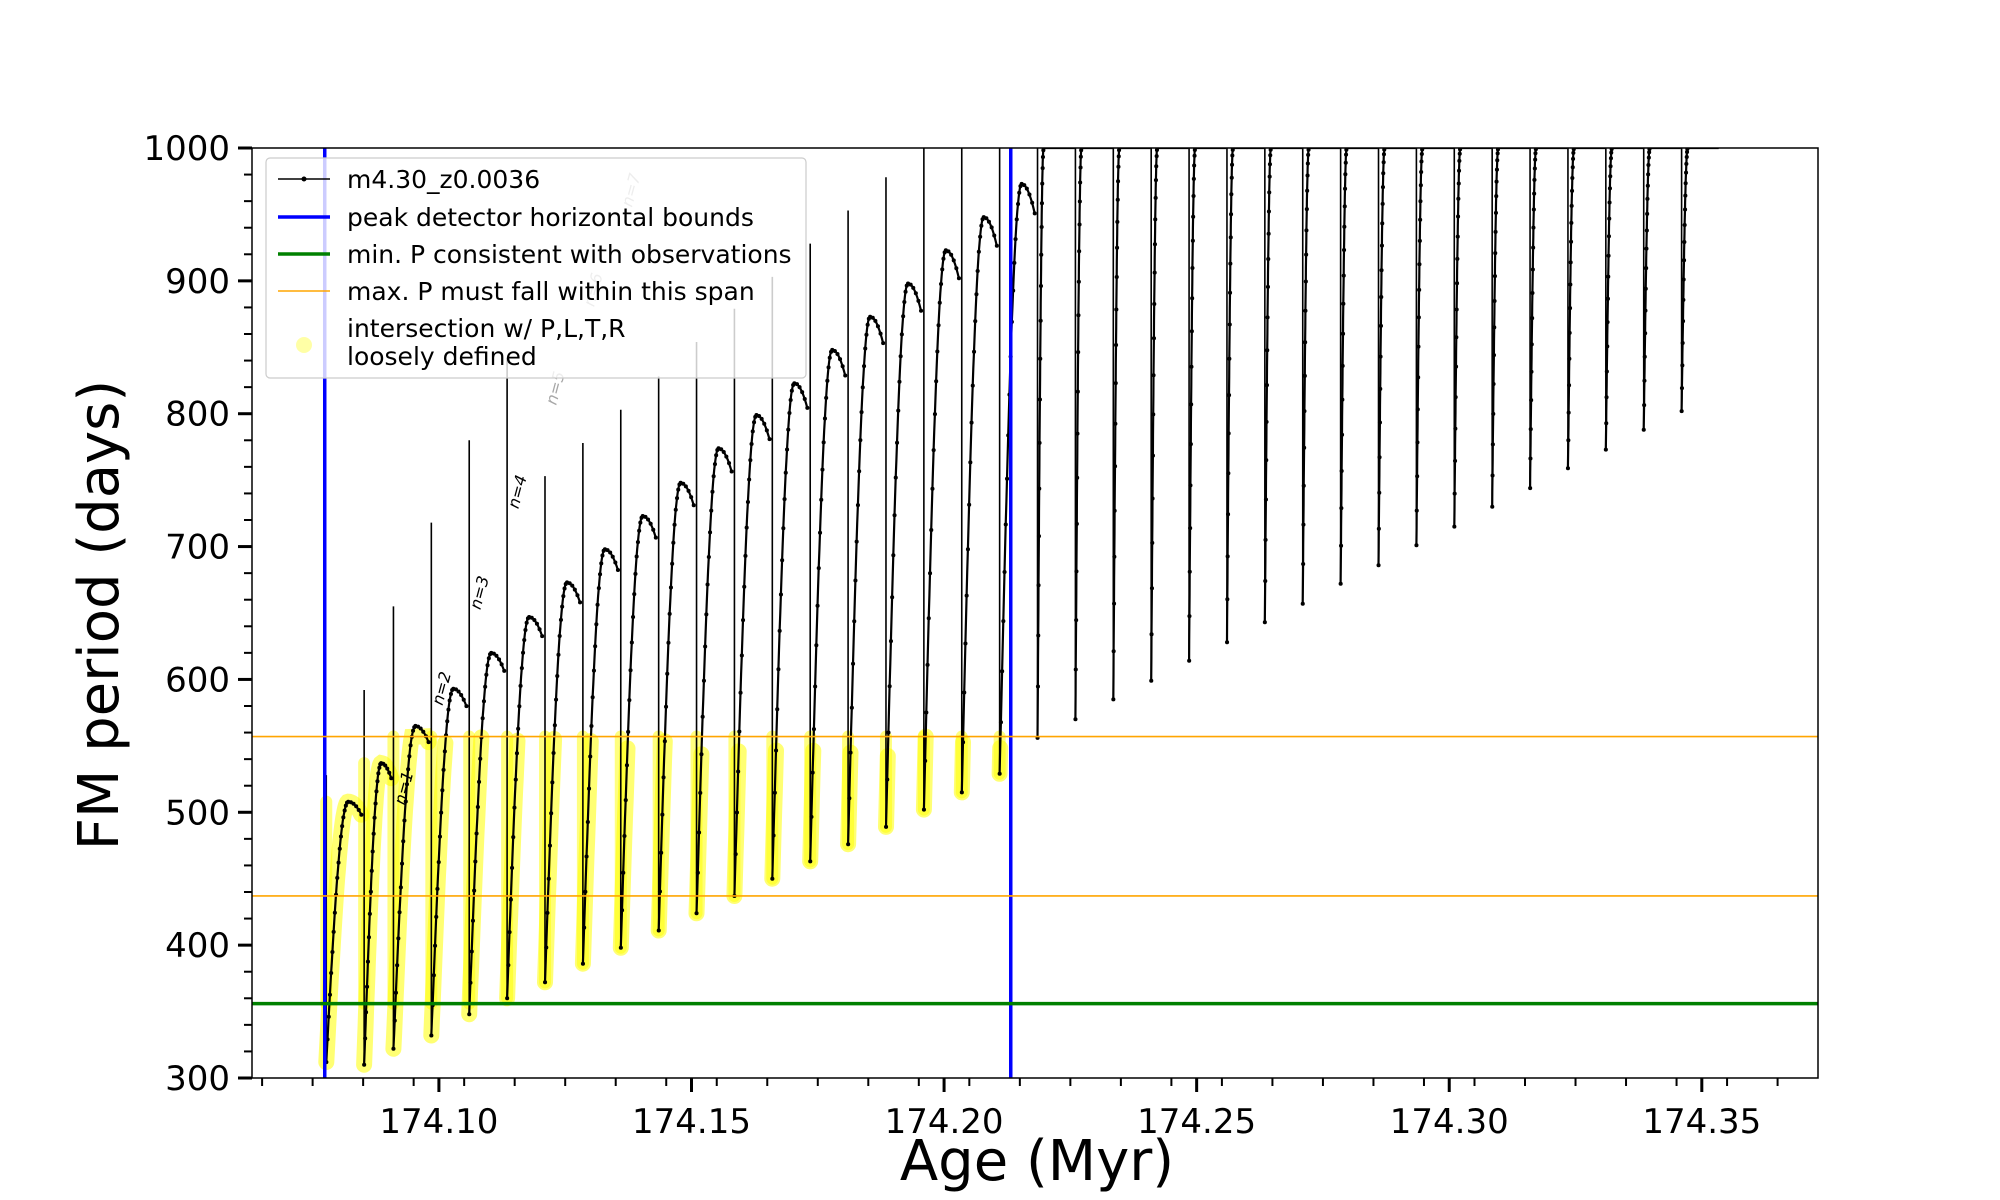  I want to click on x-tick-label: 174.20, so click(944, 1122).